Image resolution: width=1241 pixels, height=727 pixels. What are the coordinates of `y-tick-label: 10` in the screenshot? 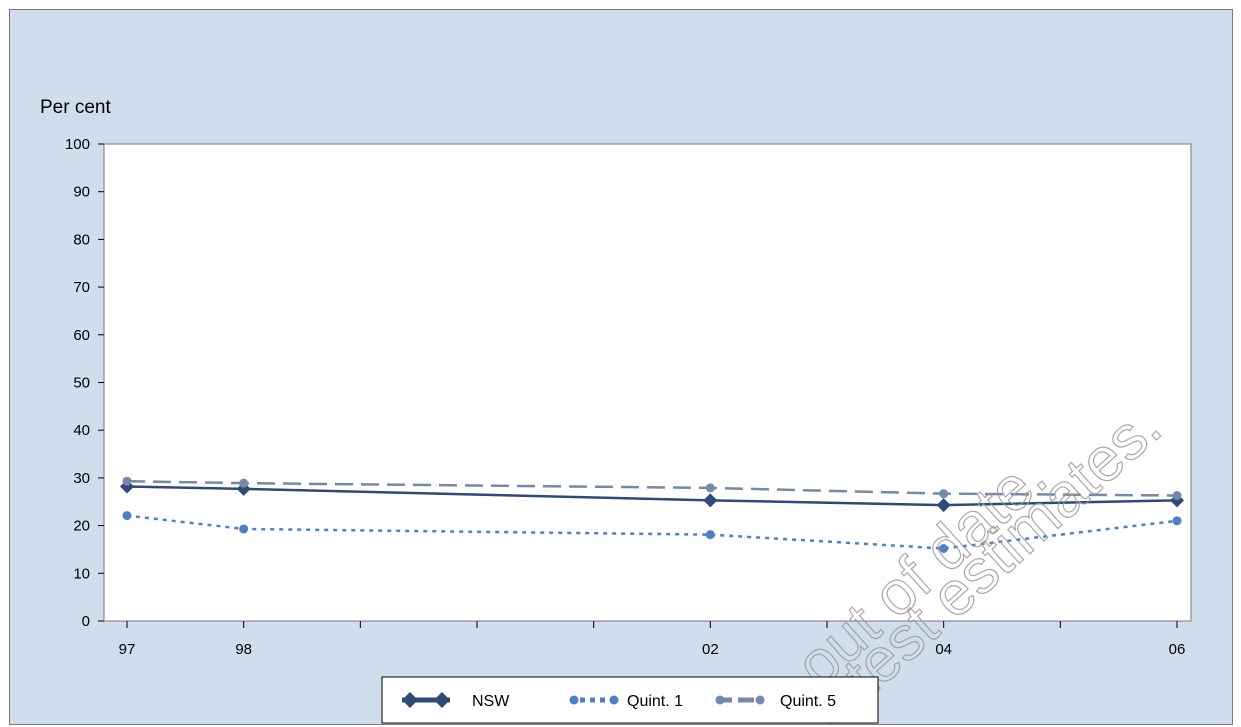 It's located at (81, 573).